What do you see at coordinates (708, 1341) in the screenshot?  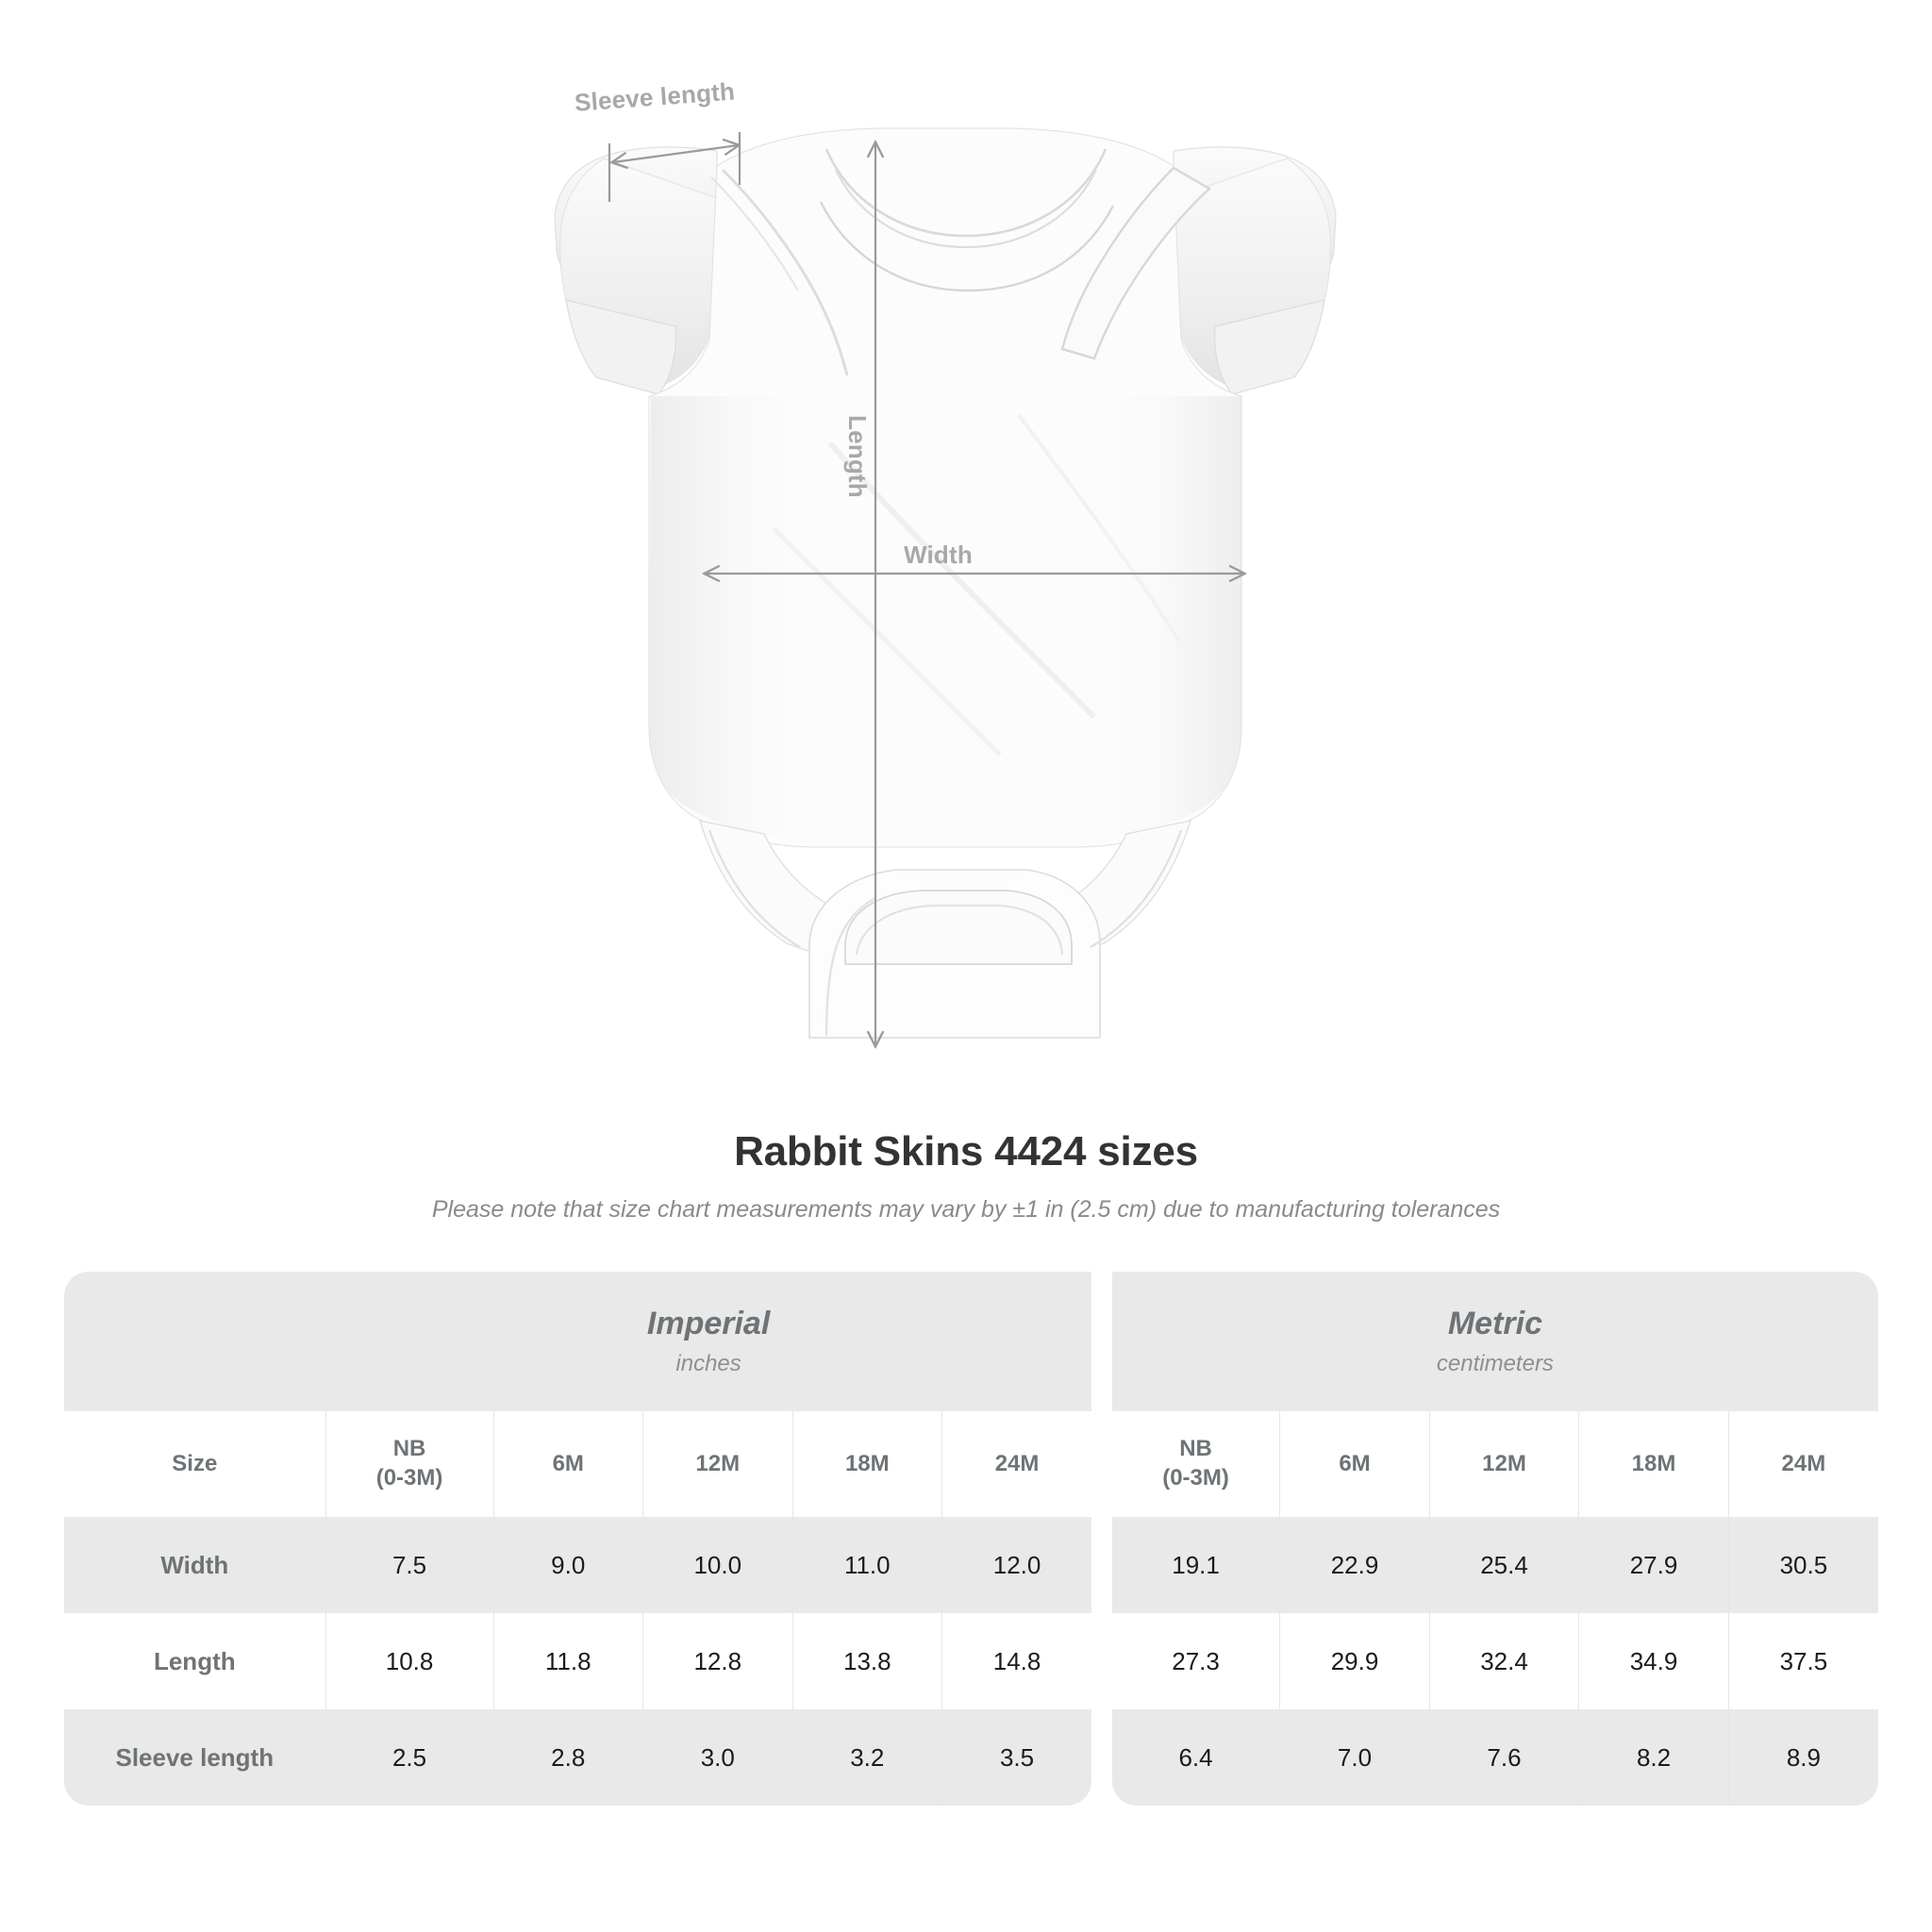 I see `unit-group-imperial: Imperial inches` at bounding box center [708, 1341].